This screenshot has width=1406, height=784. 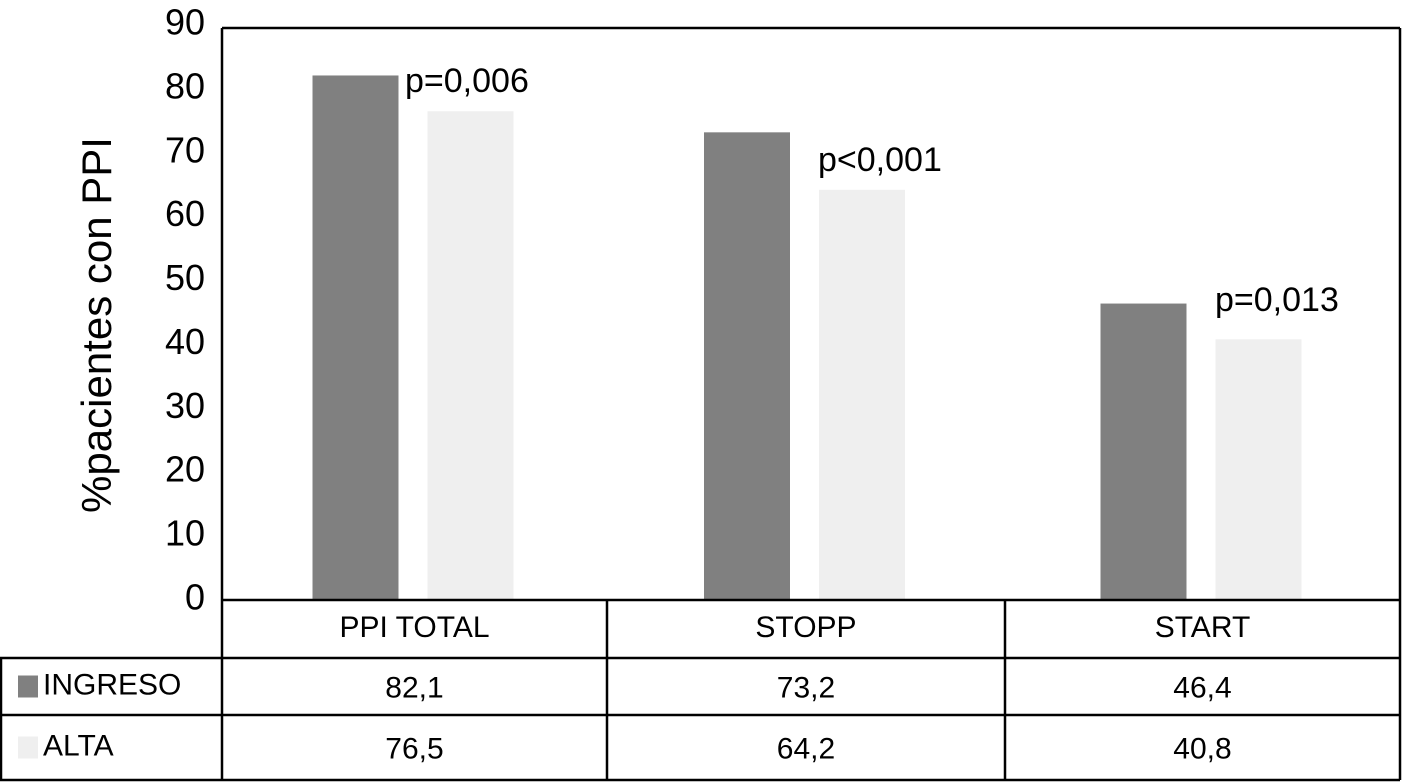 I want to click on table-value: 76,5, so click(x=414, y=748).